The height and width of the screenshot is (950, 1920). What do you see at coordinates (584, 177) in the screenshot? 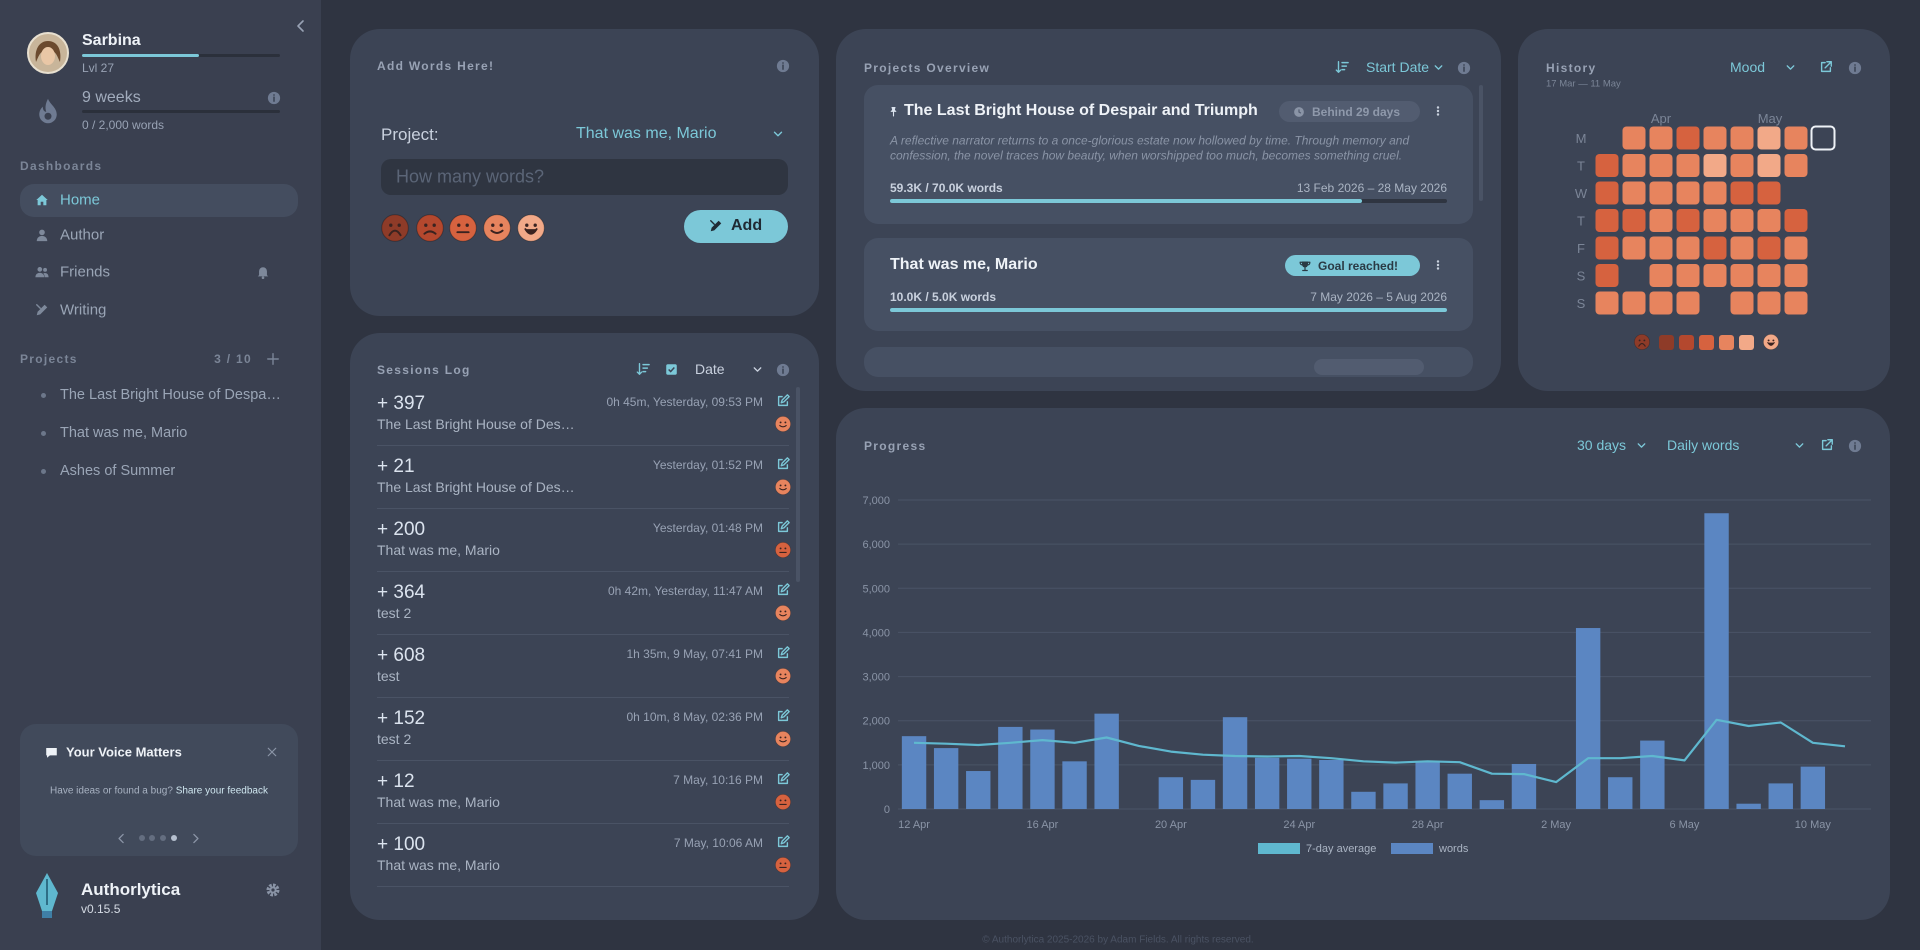
I see `words-input` at bounding box center [584, 177].